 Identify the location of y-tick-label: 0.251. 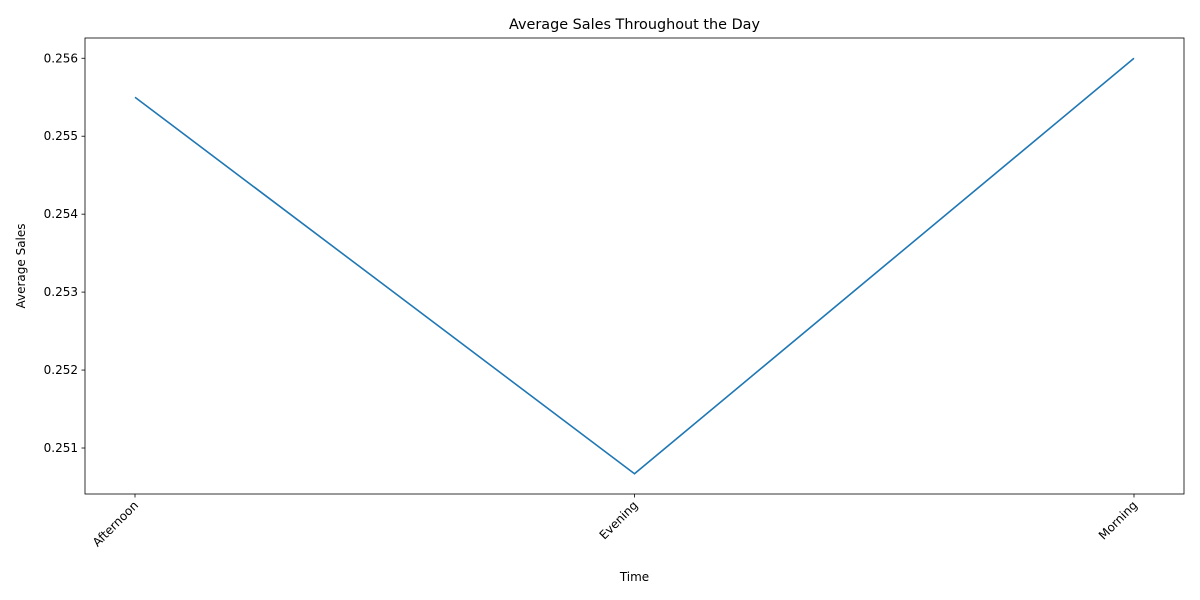
(61, 448).